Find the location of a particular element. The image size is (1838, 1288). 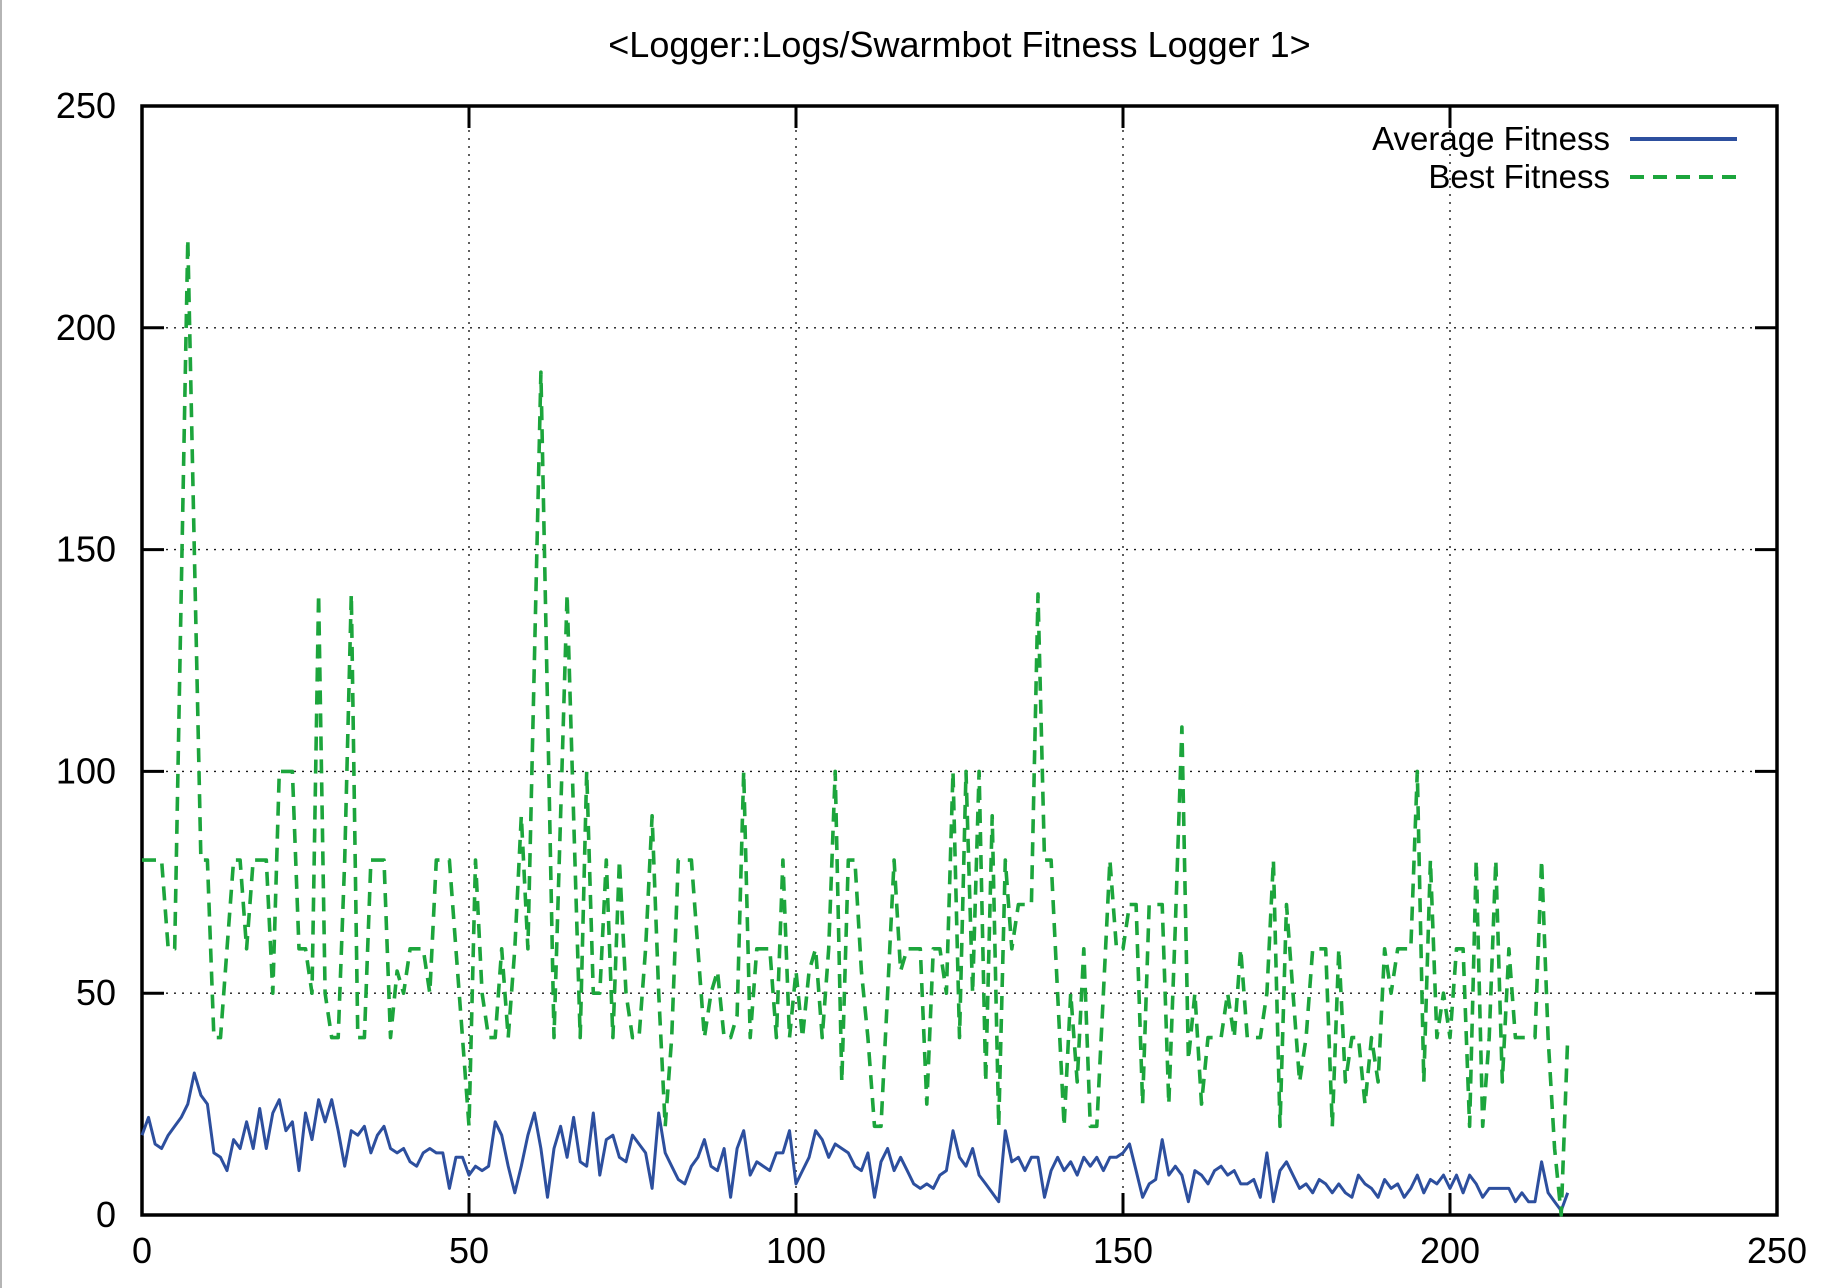

legend-row-average-fitness: Average Fitness is located at coordinates (1554, 139).